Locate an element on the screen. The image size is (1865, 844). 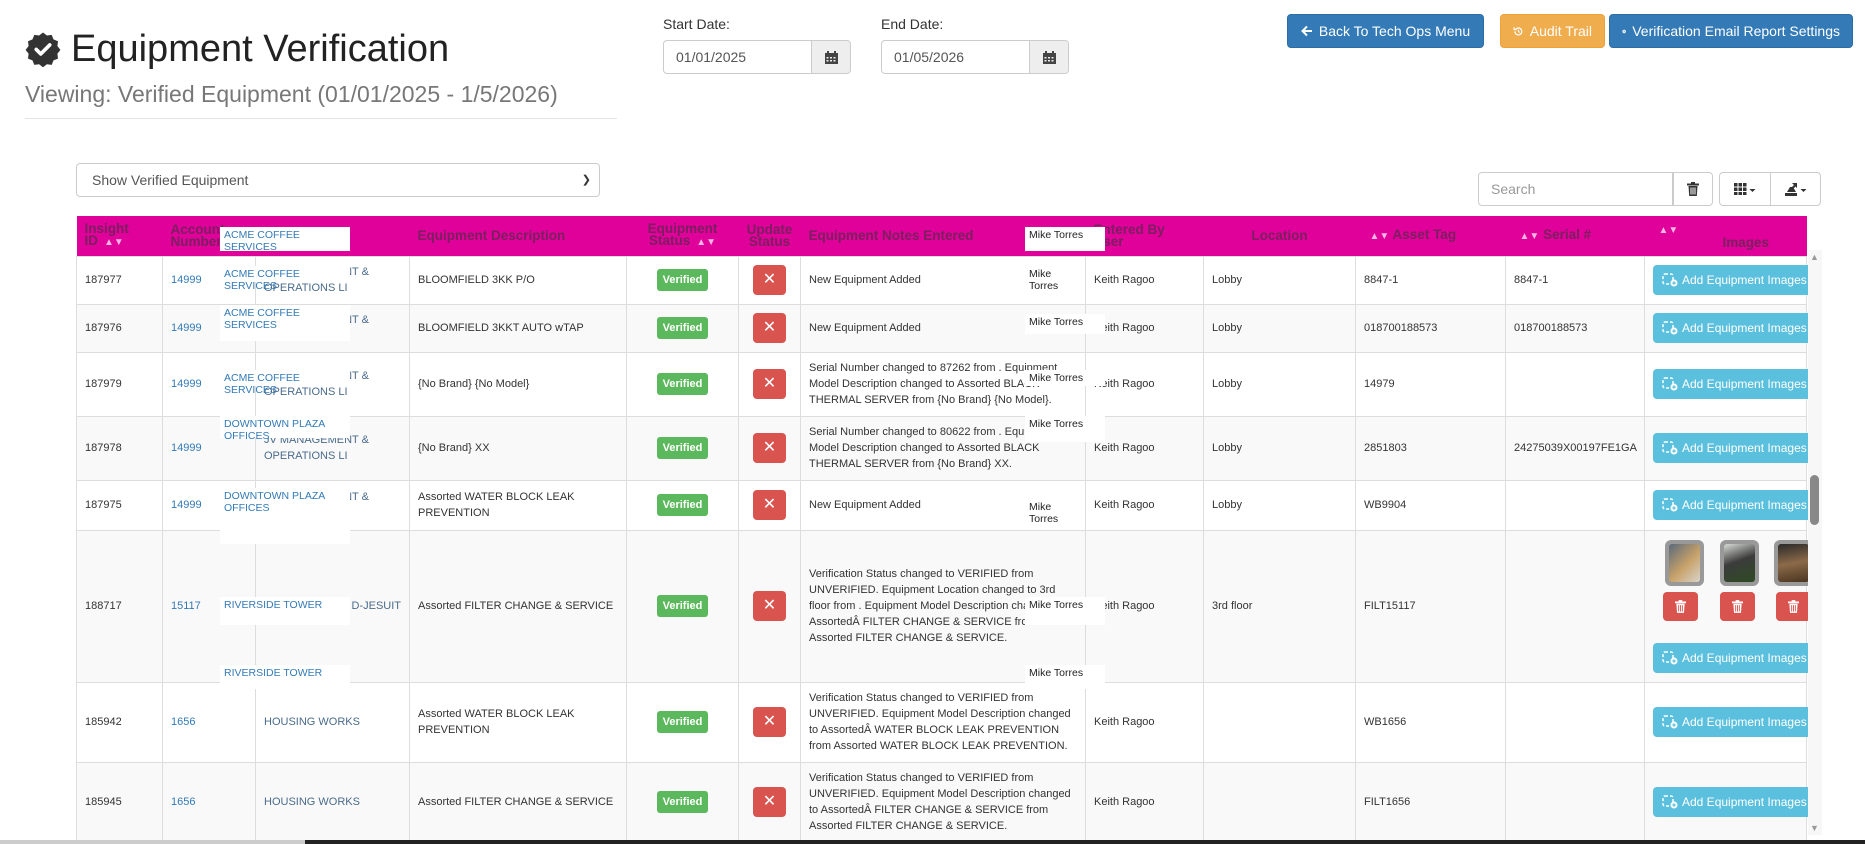
location: Lobby is located at coordinates (1279, 505).